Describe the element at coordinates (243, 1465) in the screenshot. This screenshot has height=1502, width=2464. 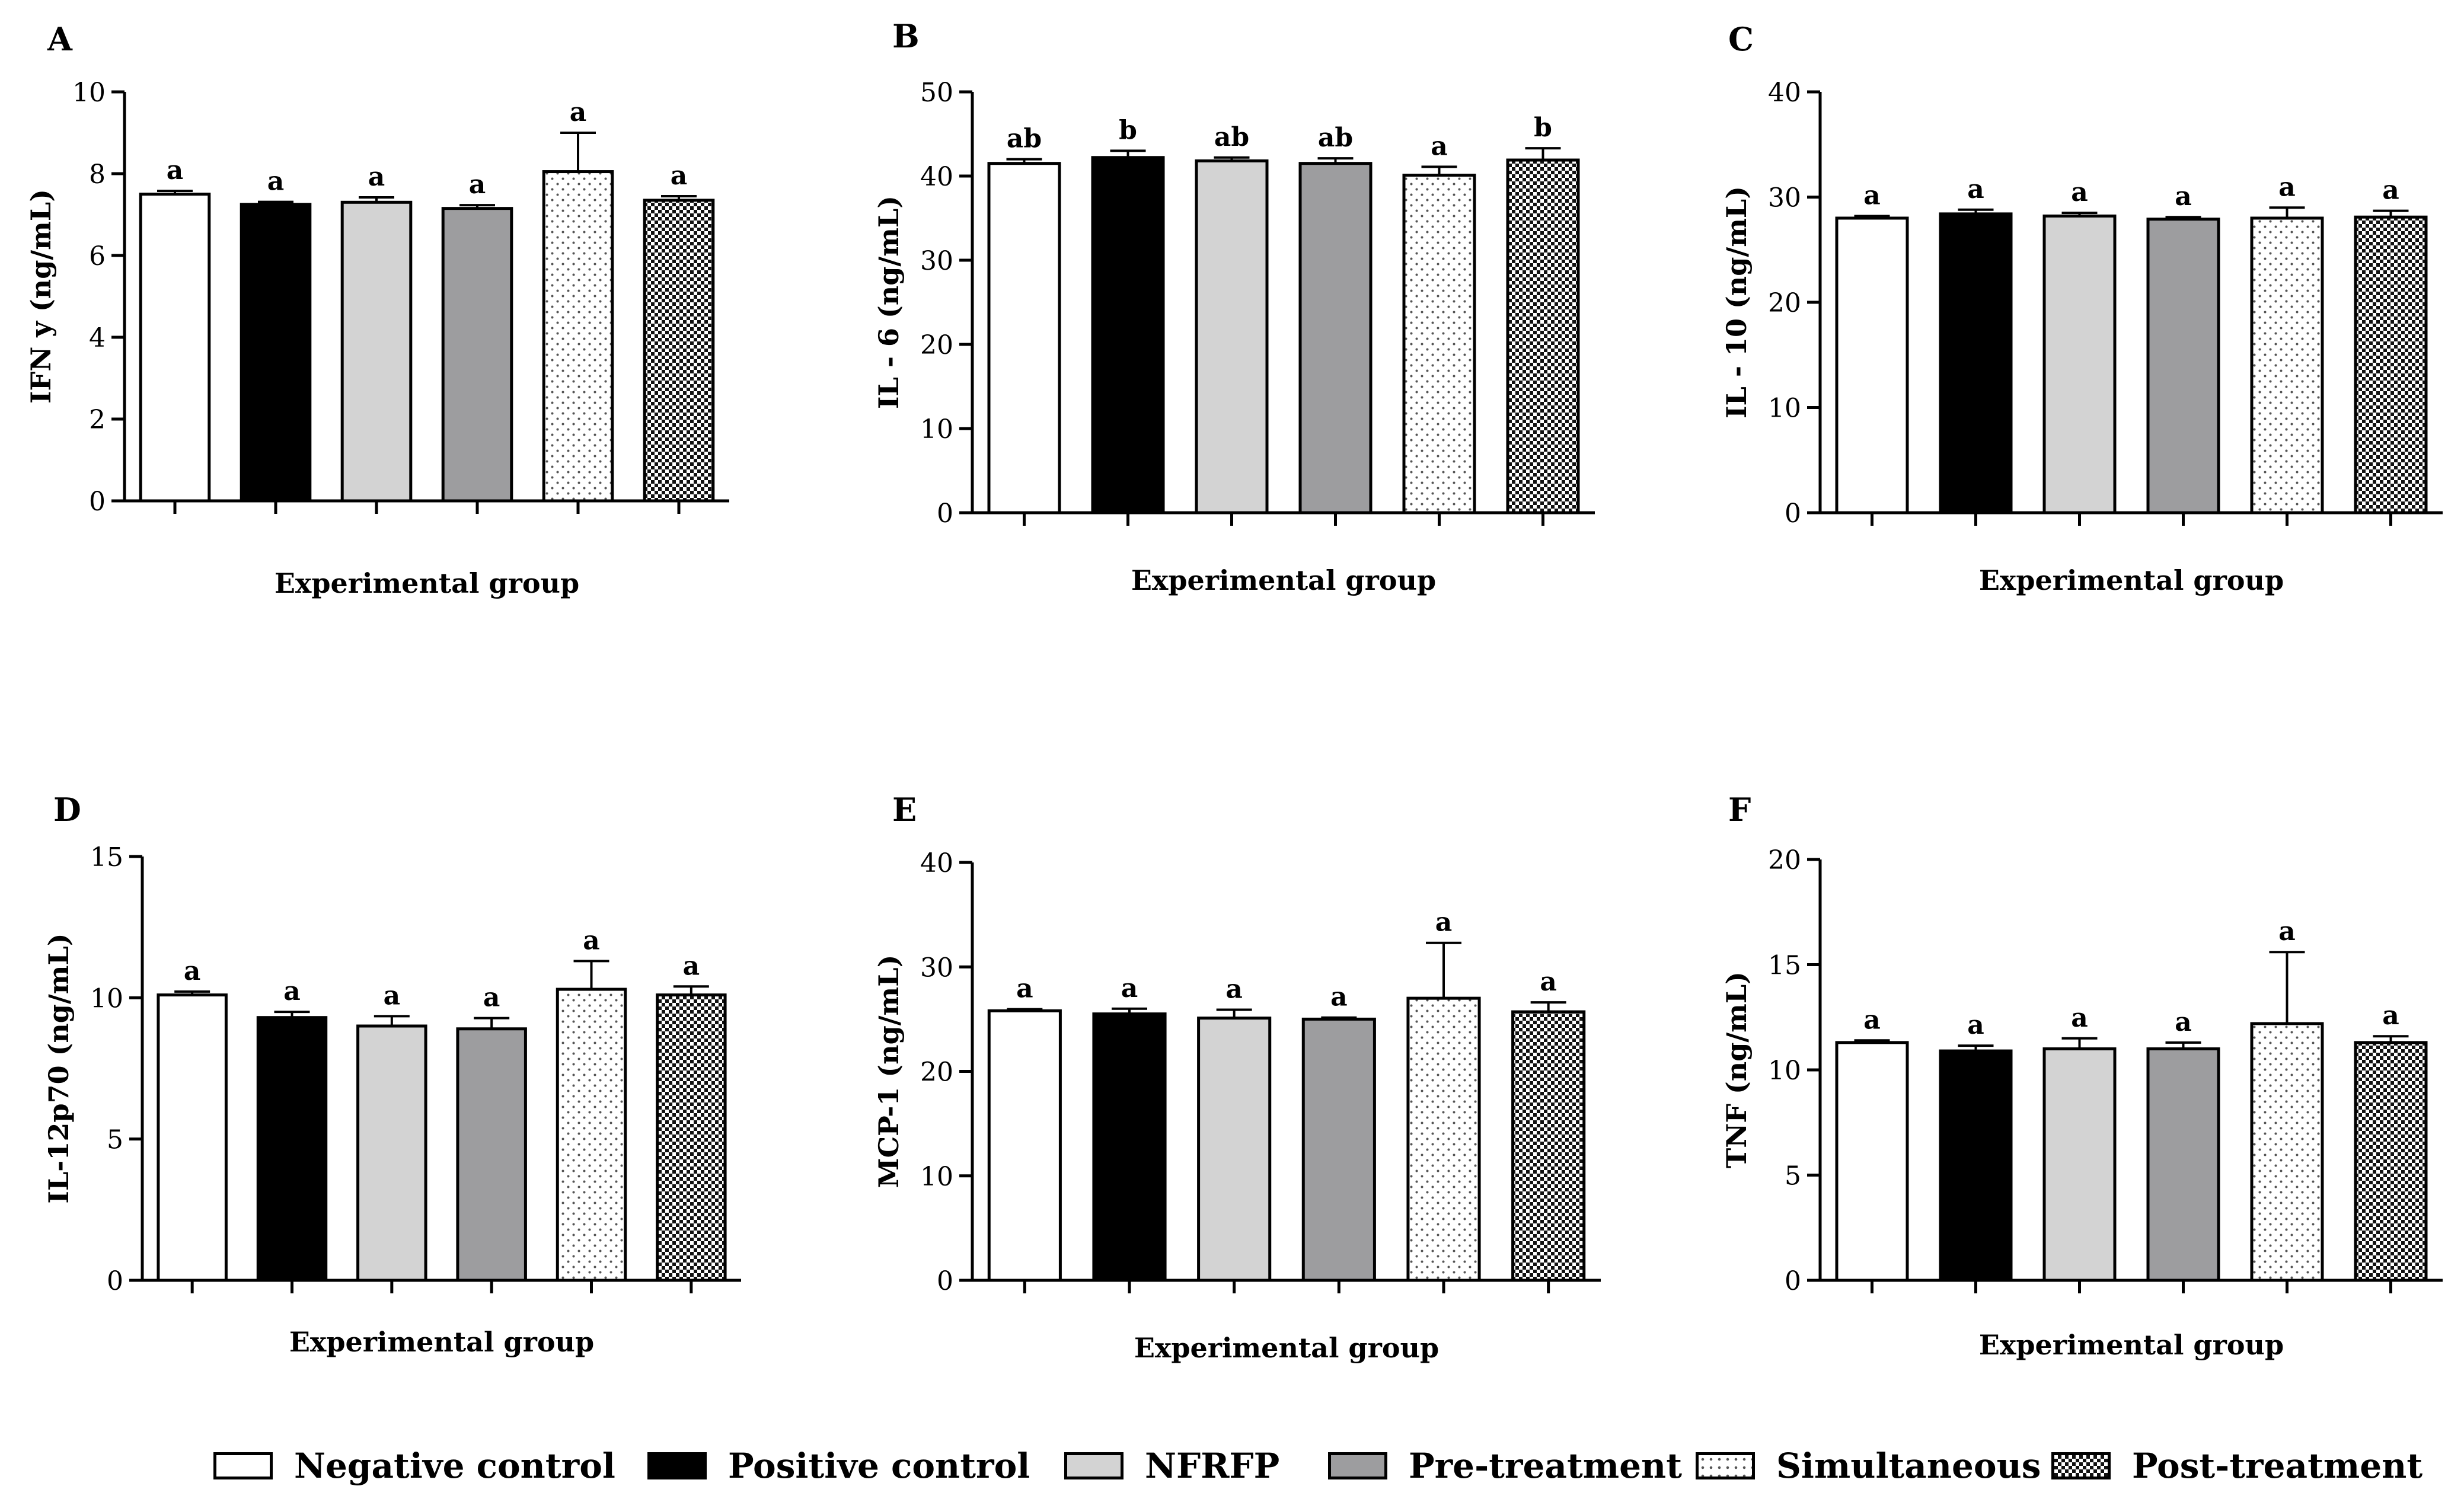
I see `legend-swatch-negative-control` at that location.